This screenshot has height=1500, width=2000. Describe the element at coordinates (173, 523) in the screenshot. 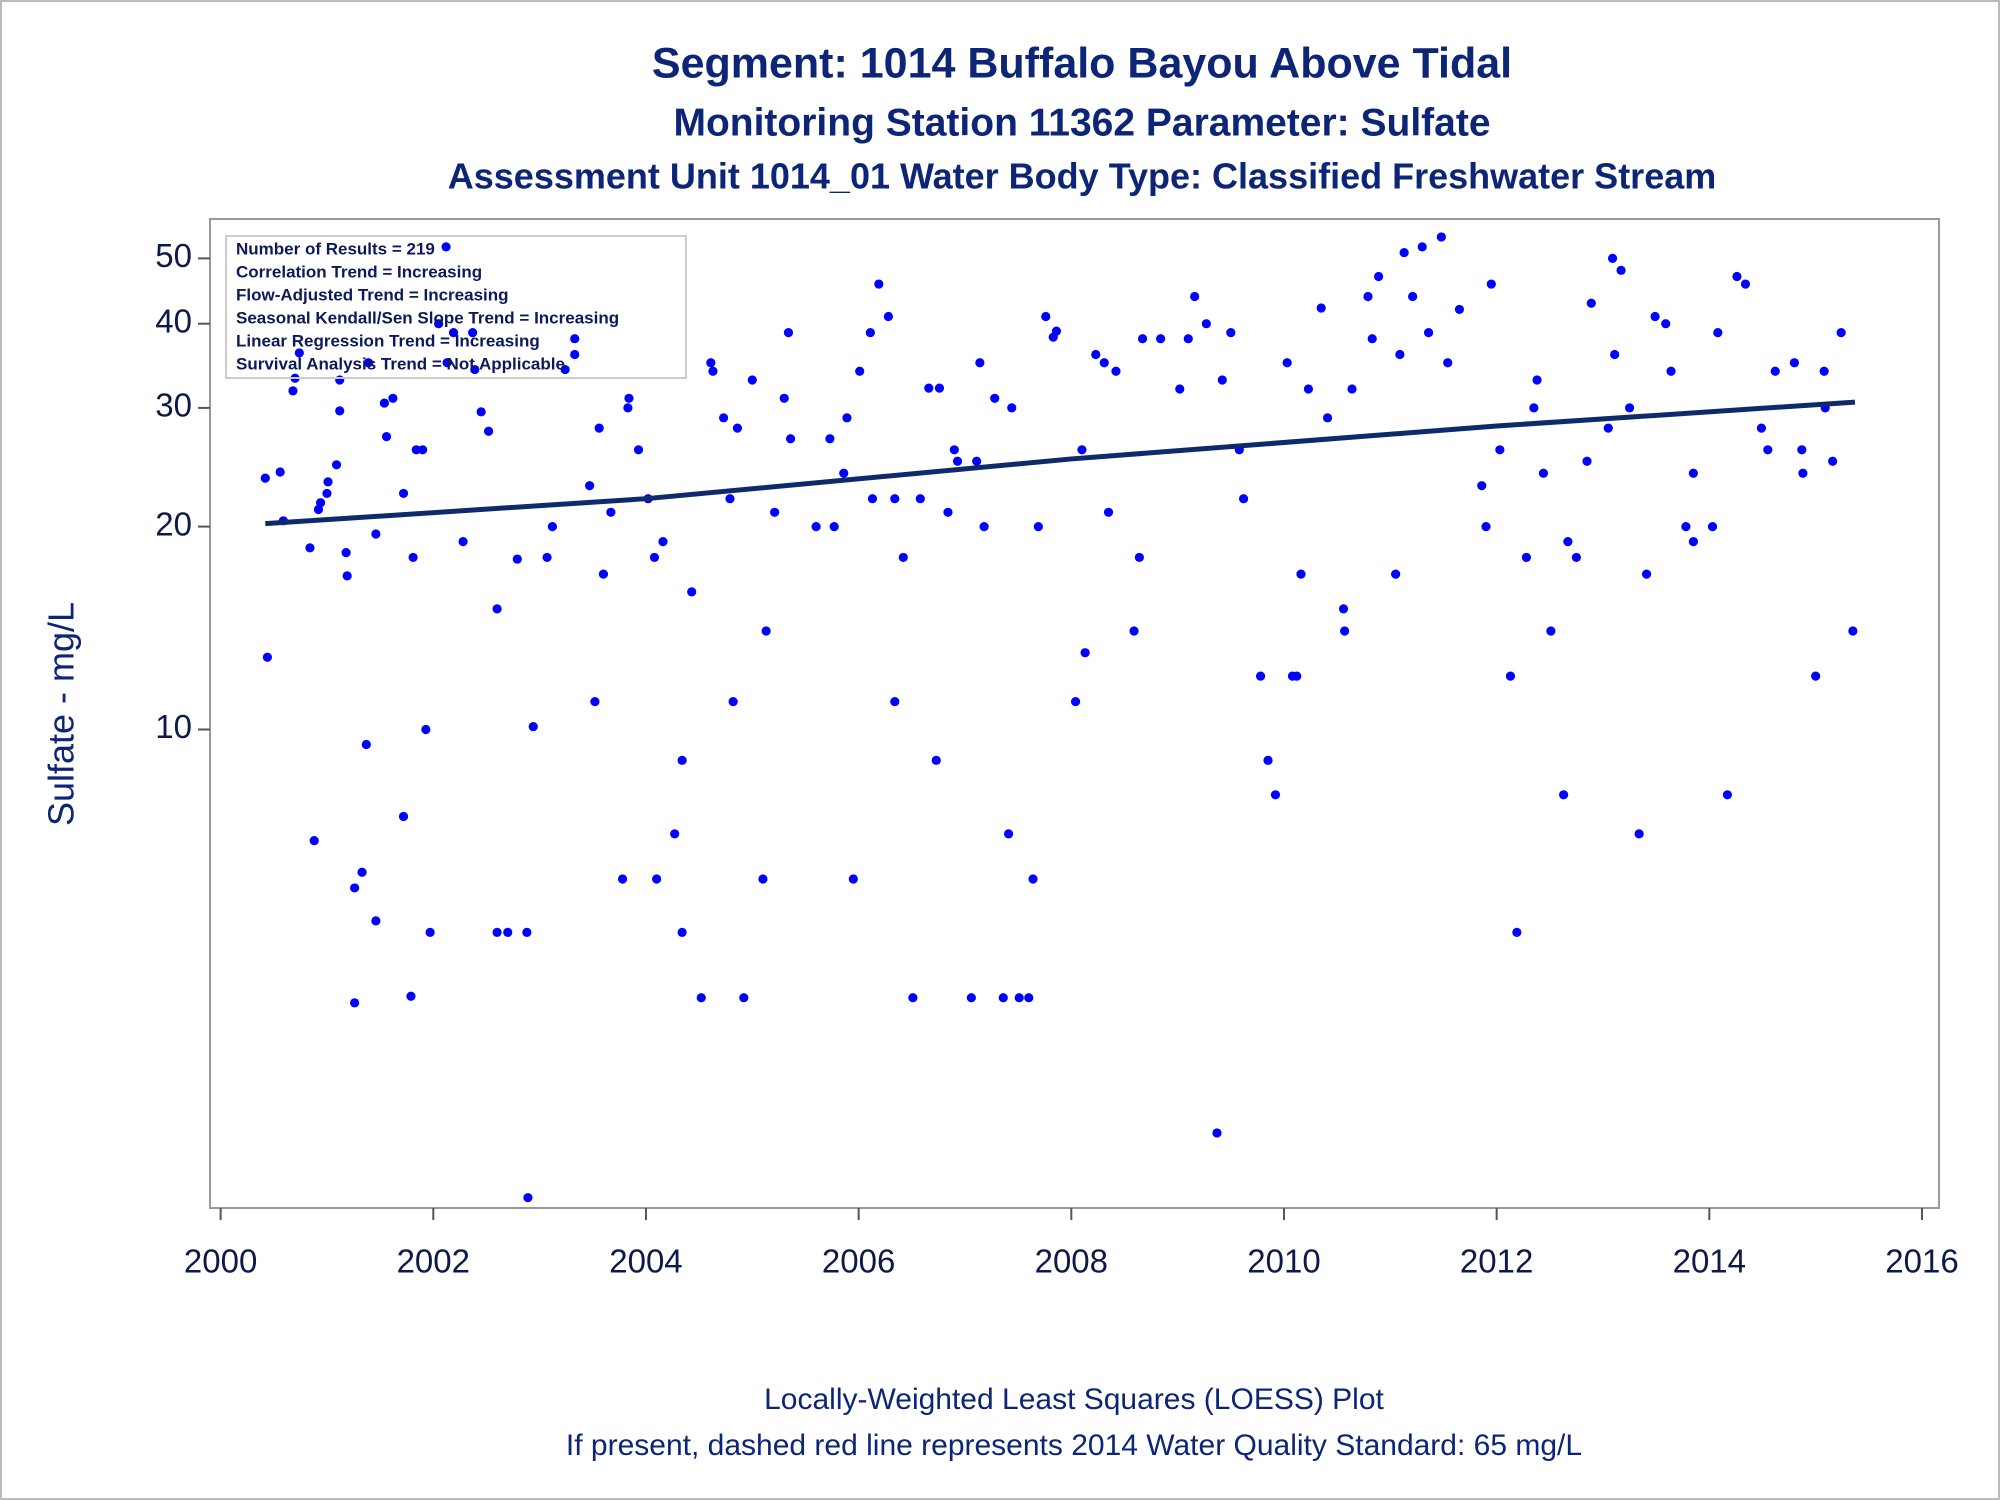

I see `y-tick-label: 20` at that location.